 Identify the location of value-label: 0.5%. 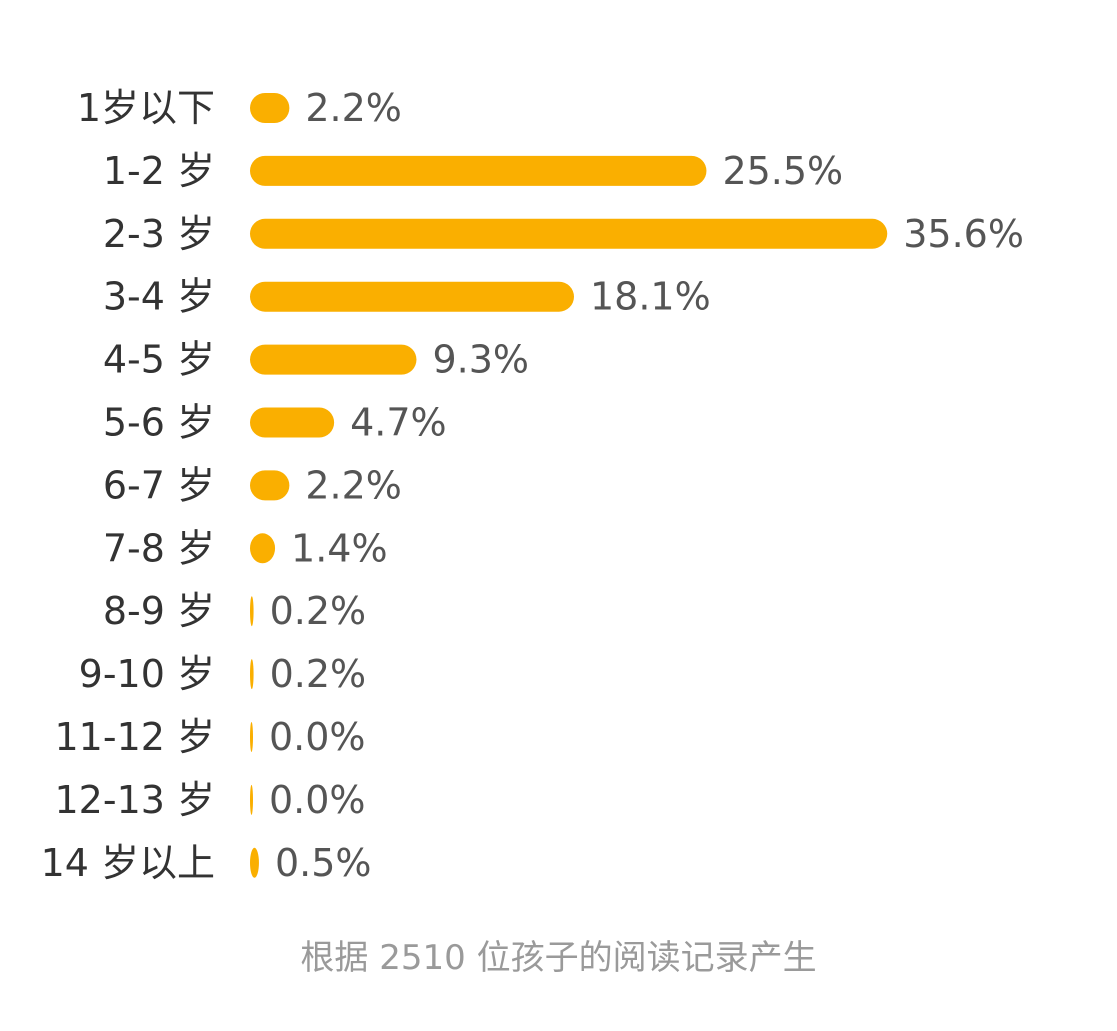
(323, 863).